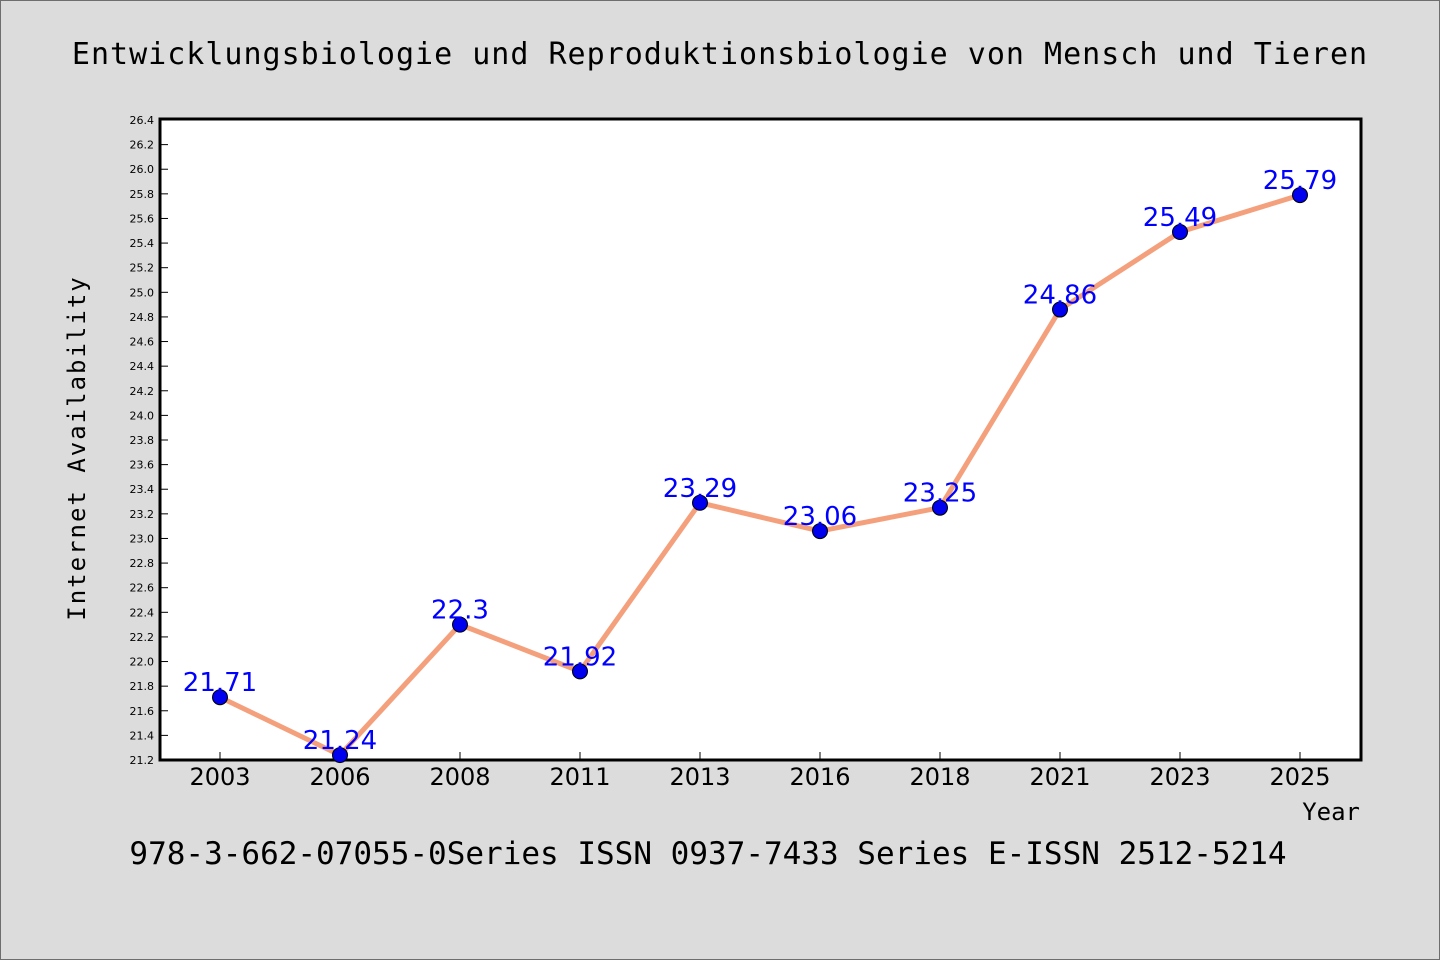 The image size is (1440, 960). What do you see at coordinates (142, 637) in the screenshot?
I see `y-tick-label: 22.2` at bounding box center [142, 637].